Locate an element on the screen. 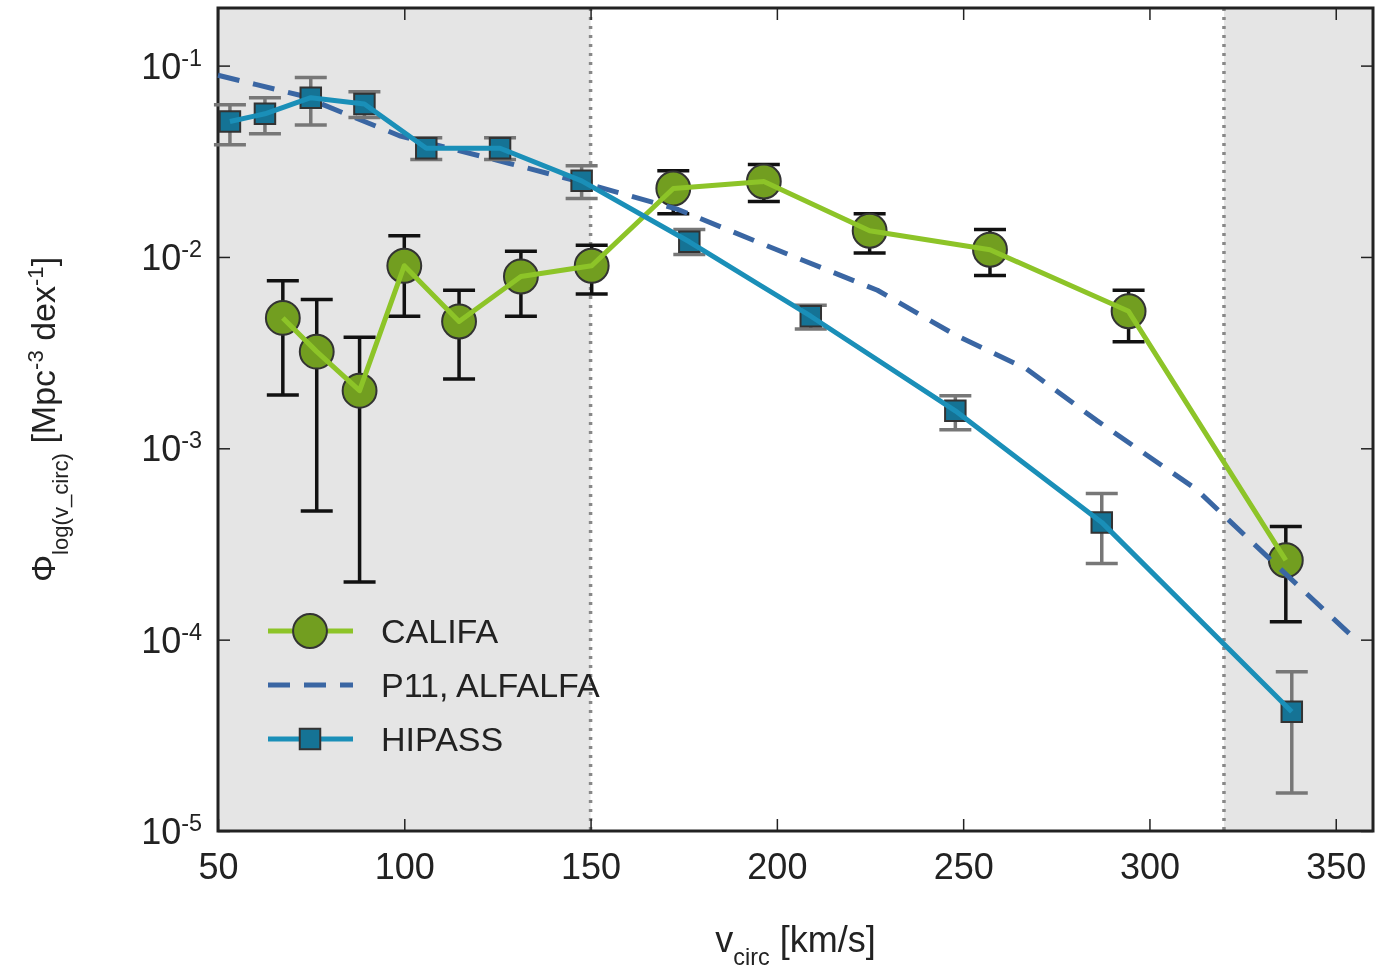 Image resolution: width=1375 pixels, height=965 pixels. x-tick-label: 250 is located at coordinates (963, 866).